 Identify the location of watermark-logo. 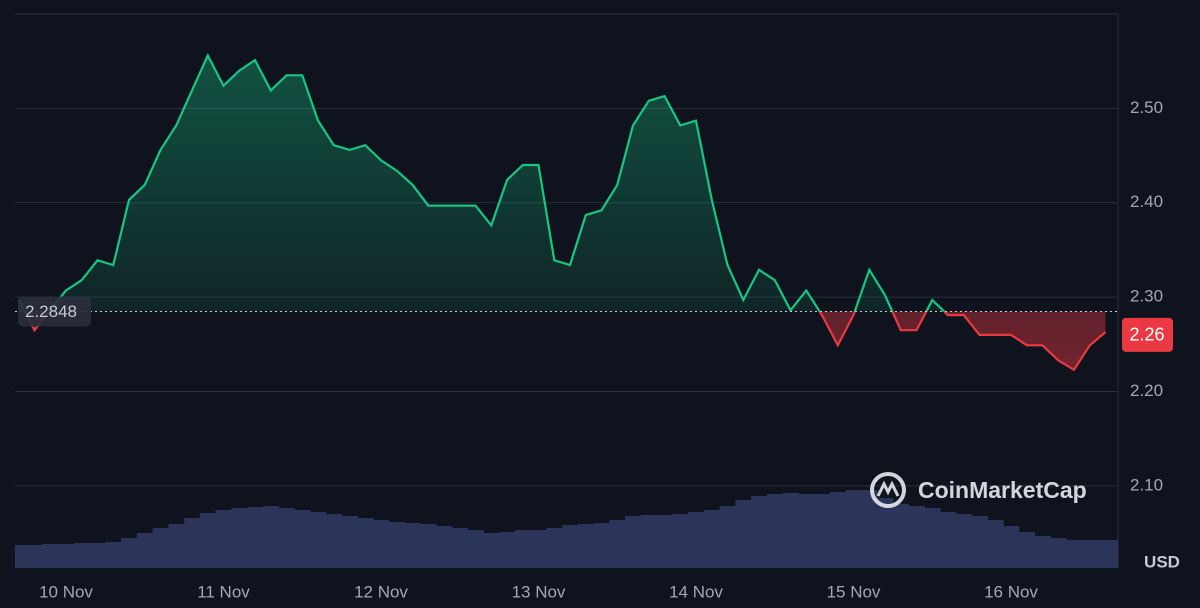
(888, 490).